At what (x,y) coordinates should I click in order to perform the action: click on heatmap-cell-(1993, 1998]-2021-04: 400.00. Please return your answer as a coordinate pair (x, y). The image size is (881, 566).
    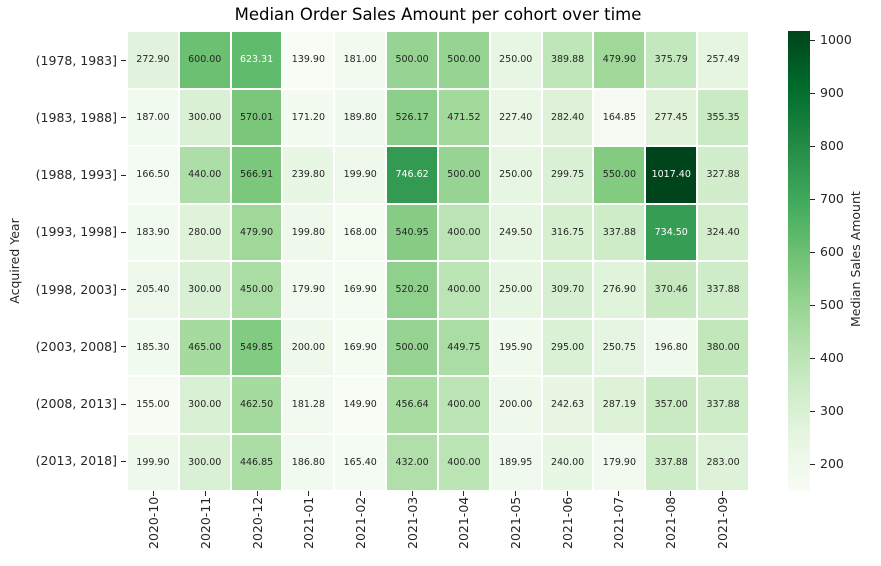
    Looking at the image, I should click on (463, 232).